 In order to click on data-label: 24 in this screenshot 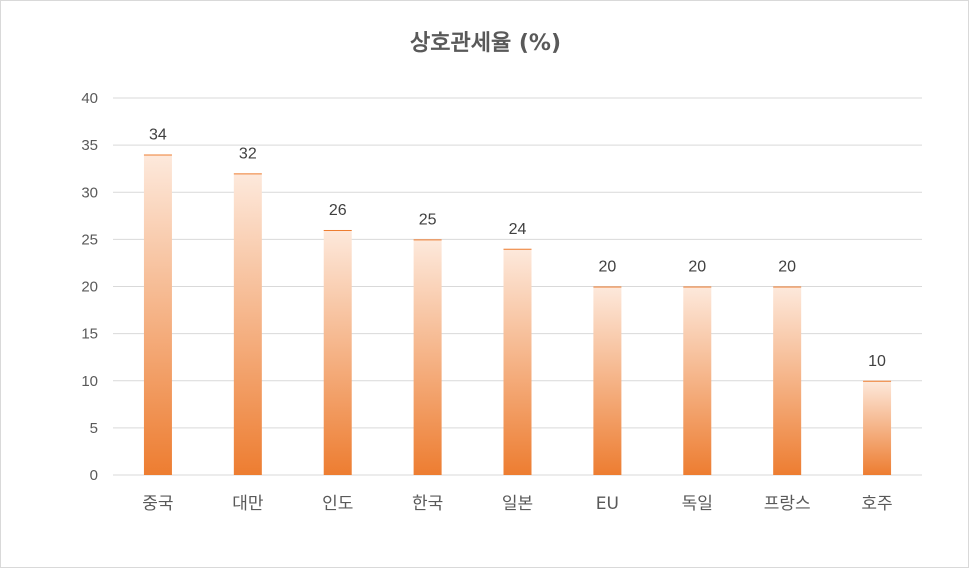, I will do `click(518, 229)`.